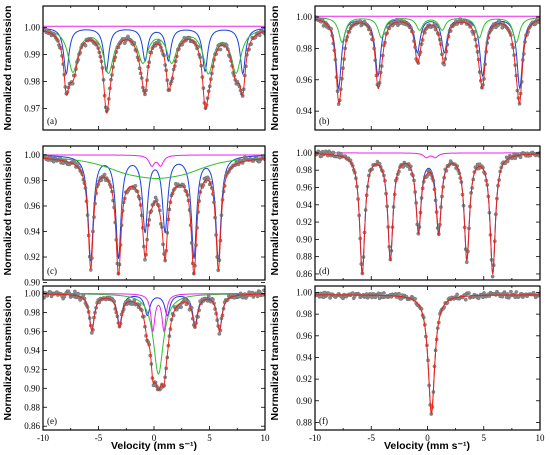 Image resolution: width=550 pixels, height=455 pixels. What do you see at coordinates (275, 358) in the screenshot?
I see `y-axis-label-row3-right: Normalized transmission` at bounding box center [275, 358].